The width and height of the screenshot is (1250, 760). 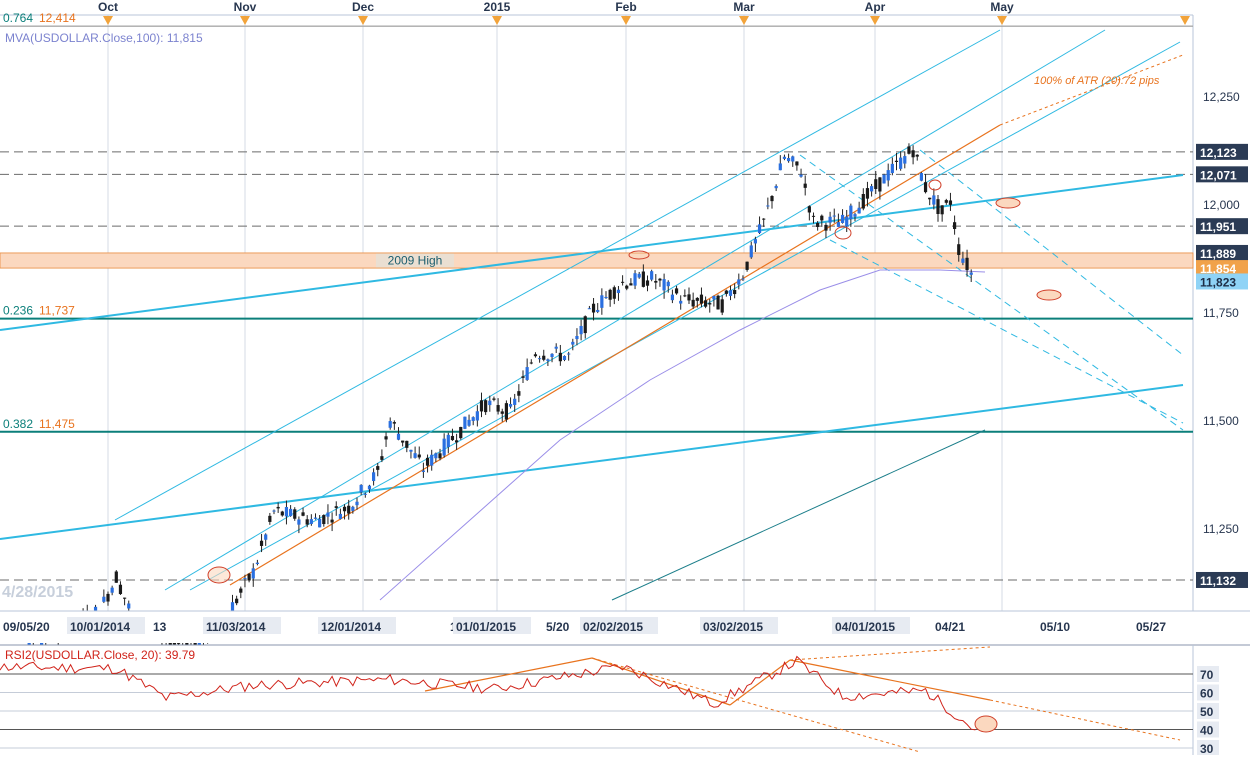 What do you see at coordinates (865, 627) in the screenshot?
I see `date-label: 04/01/2015` at bounding box center [865, 627].